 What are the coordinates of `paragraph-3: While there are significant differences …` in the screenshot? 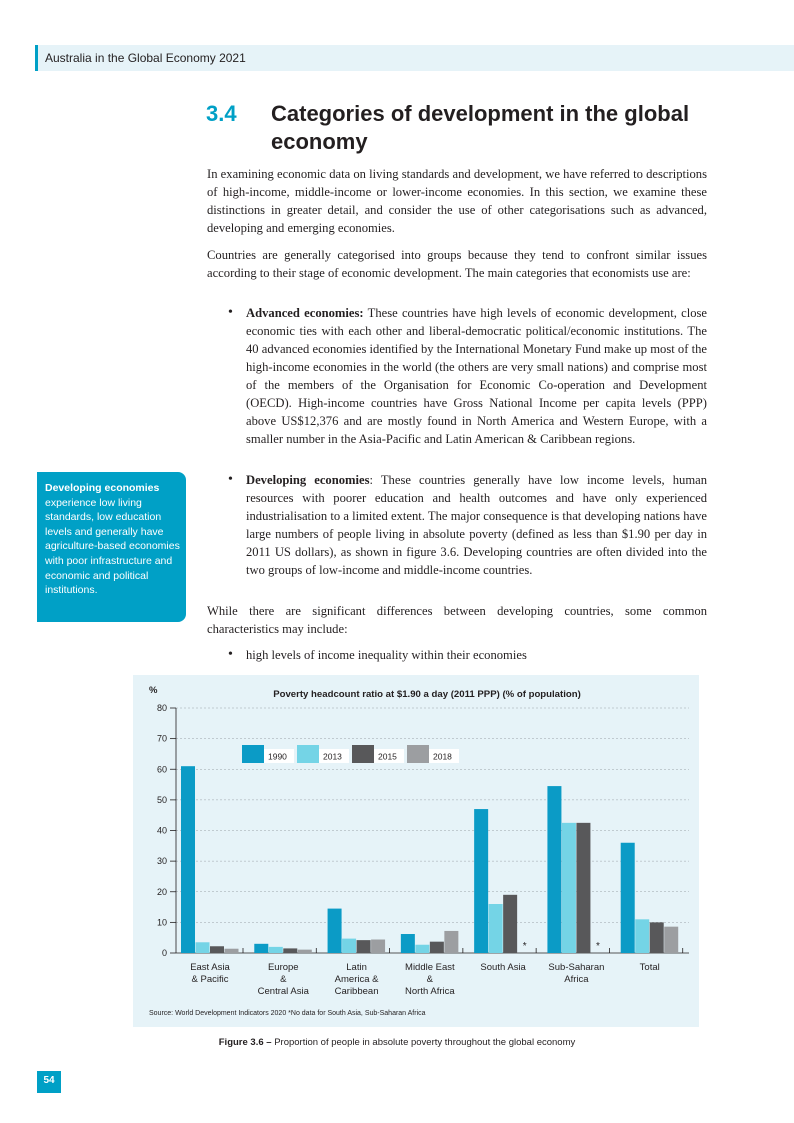 It's located at (457, 620).